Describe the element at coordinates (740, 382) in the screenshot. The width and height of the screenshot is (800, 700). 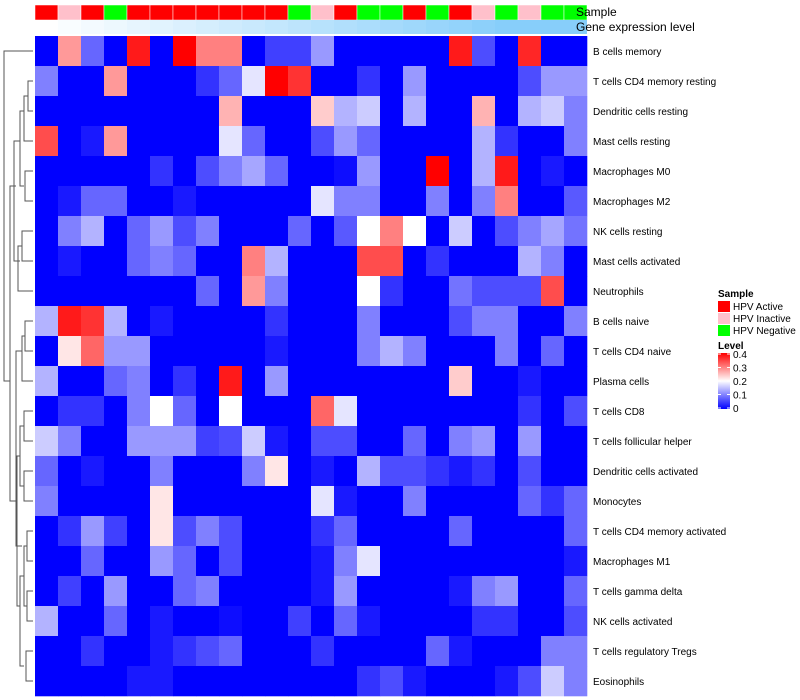
I see `level-tick-label: 0.2` at that location.